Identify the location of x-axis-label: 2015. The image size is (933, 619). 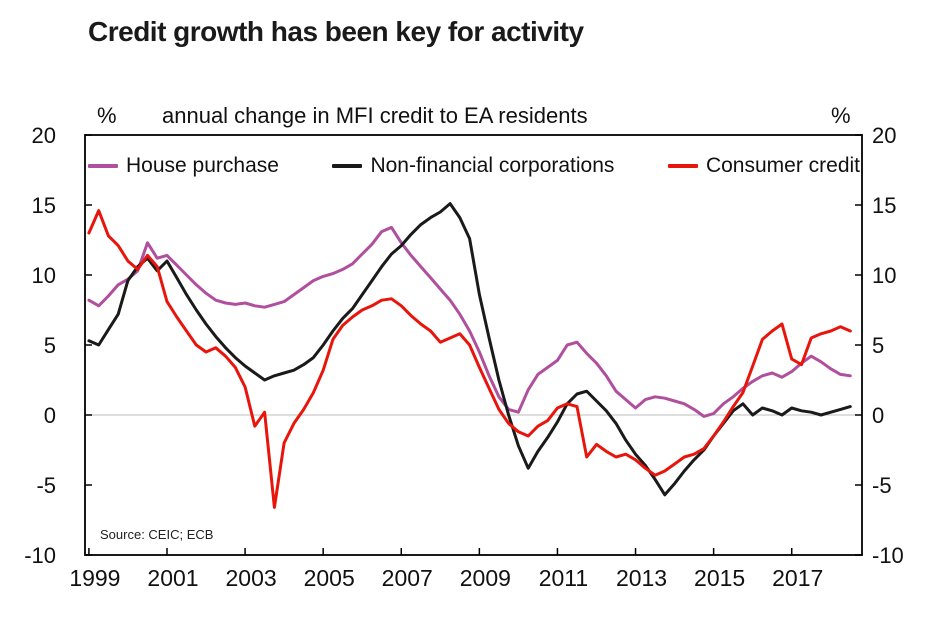
(719, 578).